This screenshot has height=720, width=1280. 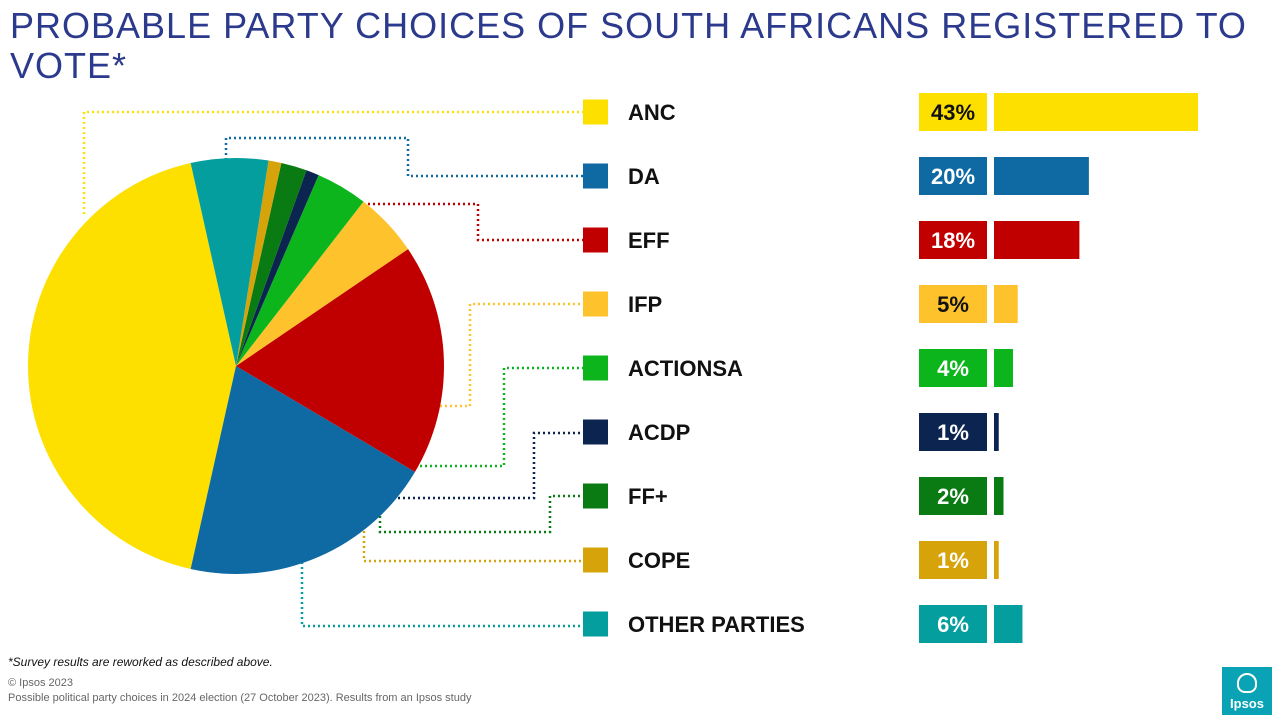 I want to click on leader-line-anc, so click(x=332, y=162).